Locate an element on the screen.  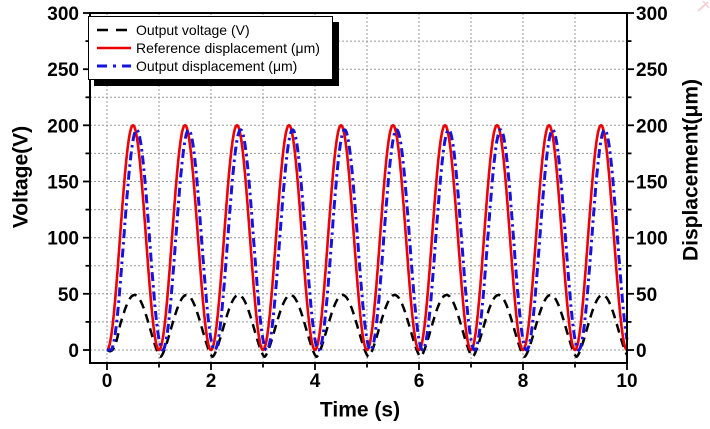
corner-artifact-mark is located at coordinates (703, 6).